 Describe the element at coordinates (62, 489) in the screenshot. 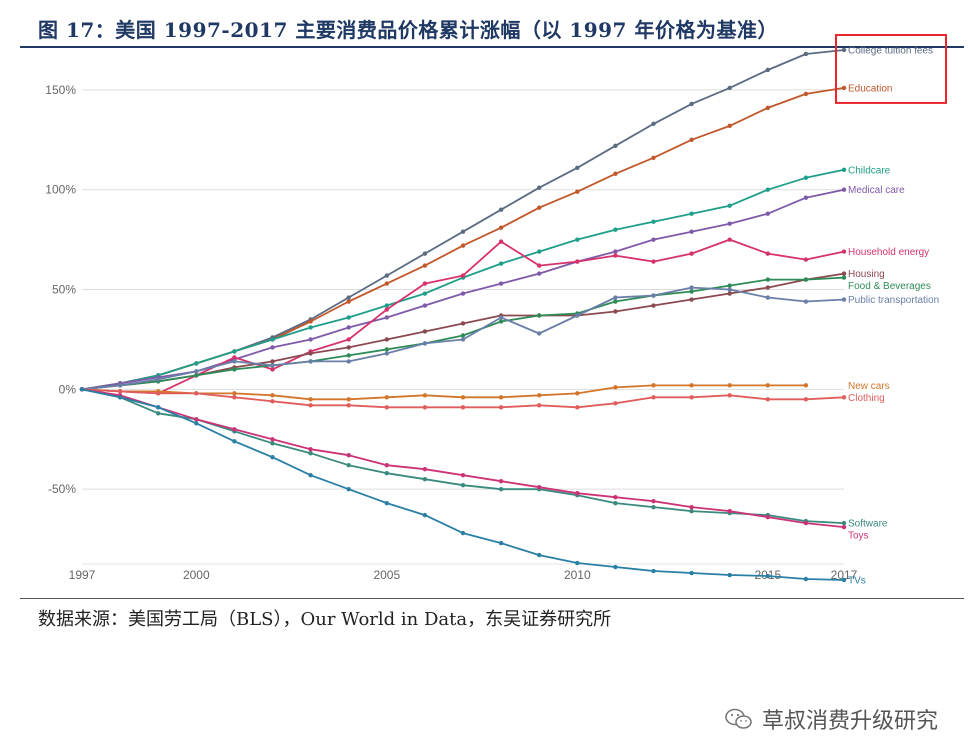

I see `y-tick-label: -50%` at that location.